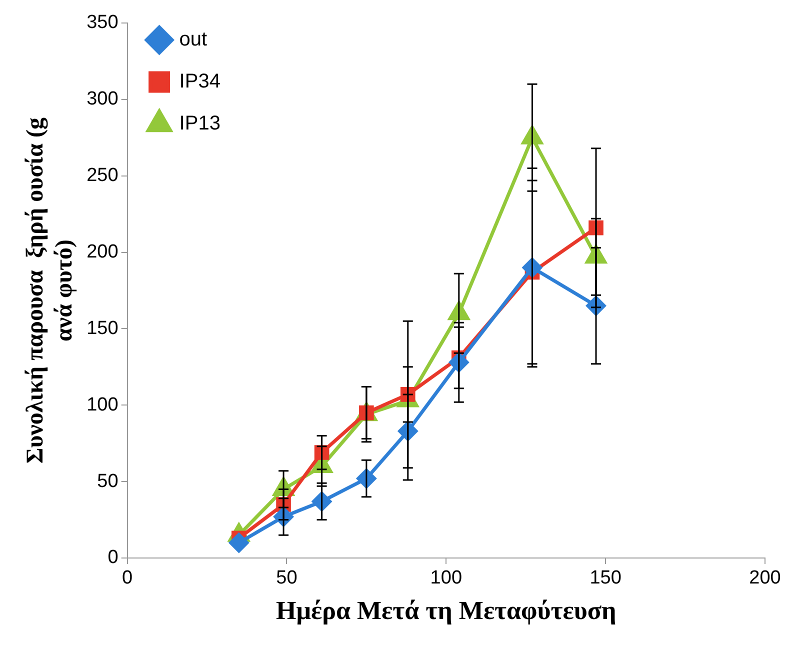 This screenshot has width=803, height=645. Describe the element at coordinates (193, 39) in the screenshot. I see `legend-label: out` at that location.